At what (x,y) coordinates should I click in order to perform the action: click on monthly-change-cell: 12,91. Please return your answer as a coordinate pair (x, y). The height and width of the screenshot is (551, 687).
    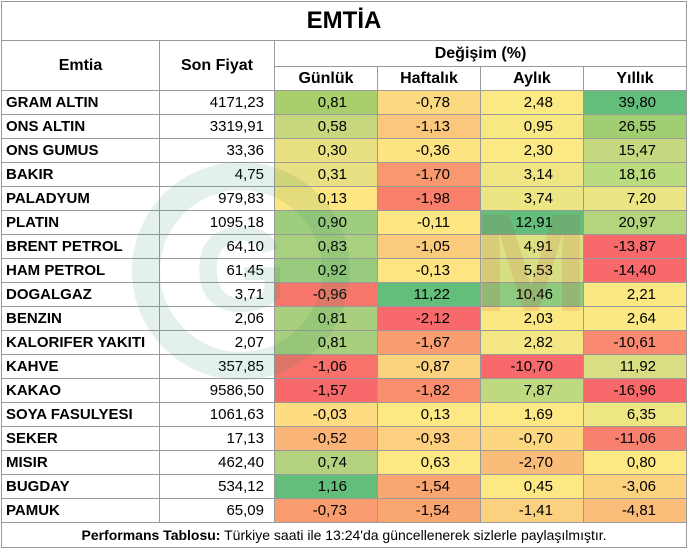
    Looking at the image, I should click on (532, 222).